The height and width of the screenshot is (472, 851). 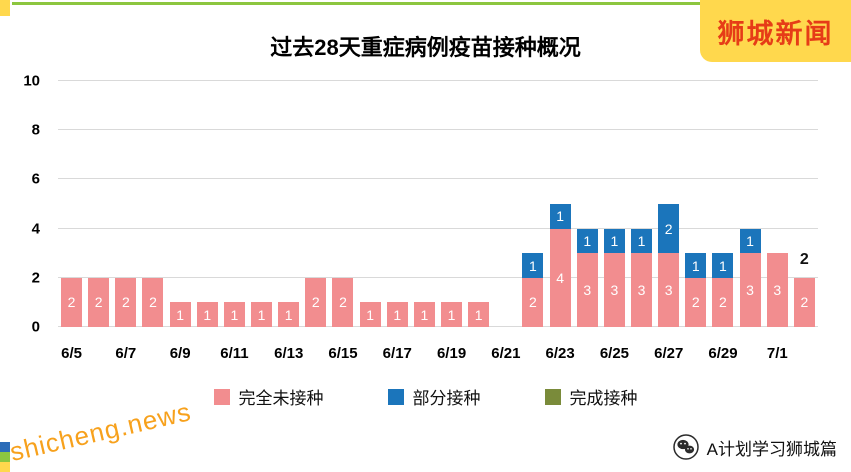 I want to click on attribution: A计划学习狮城篇, so click(x=754, y=447).